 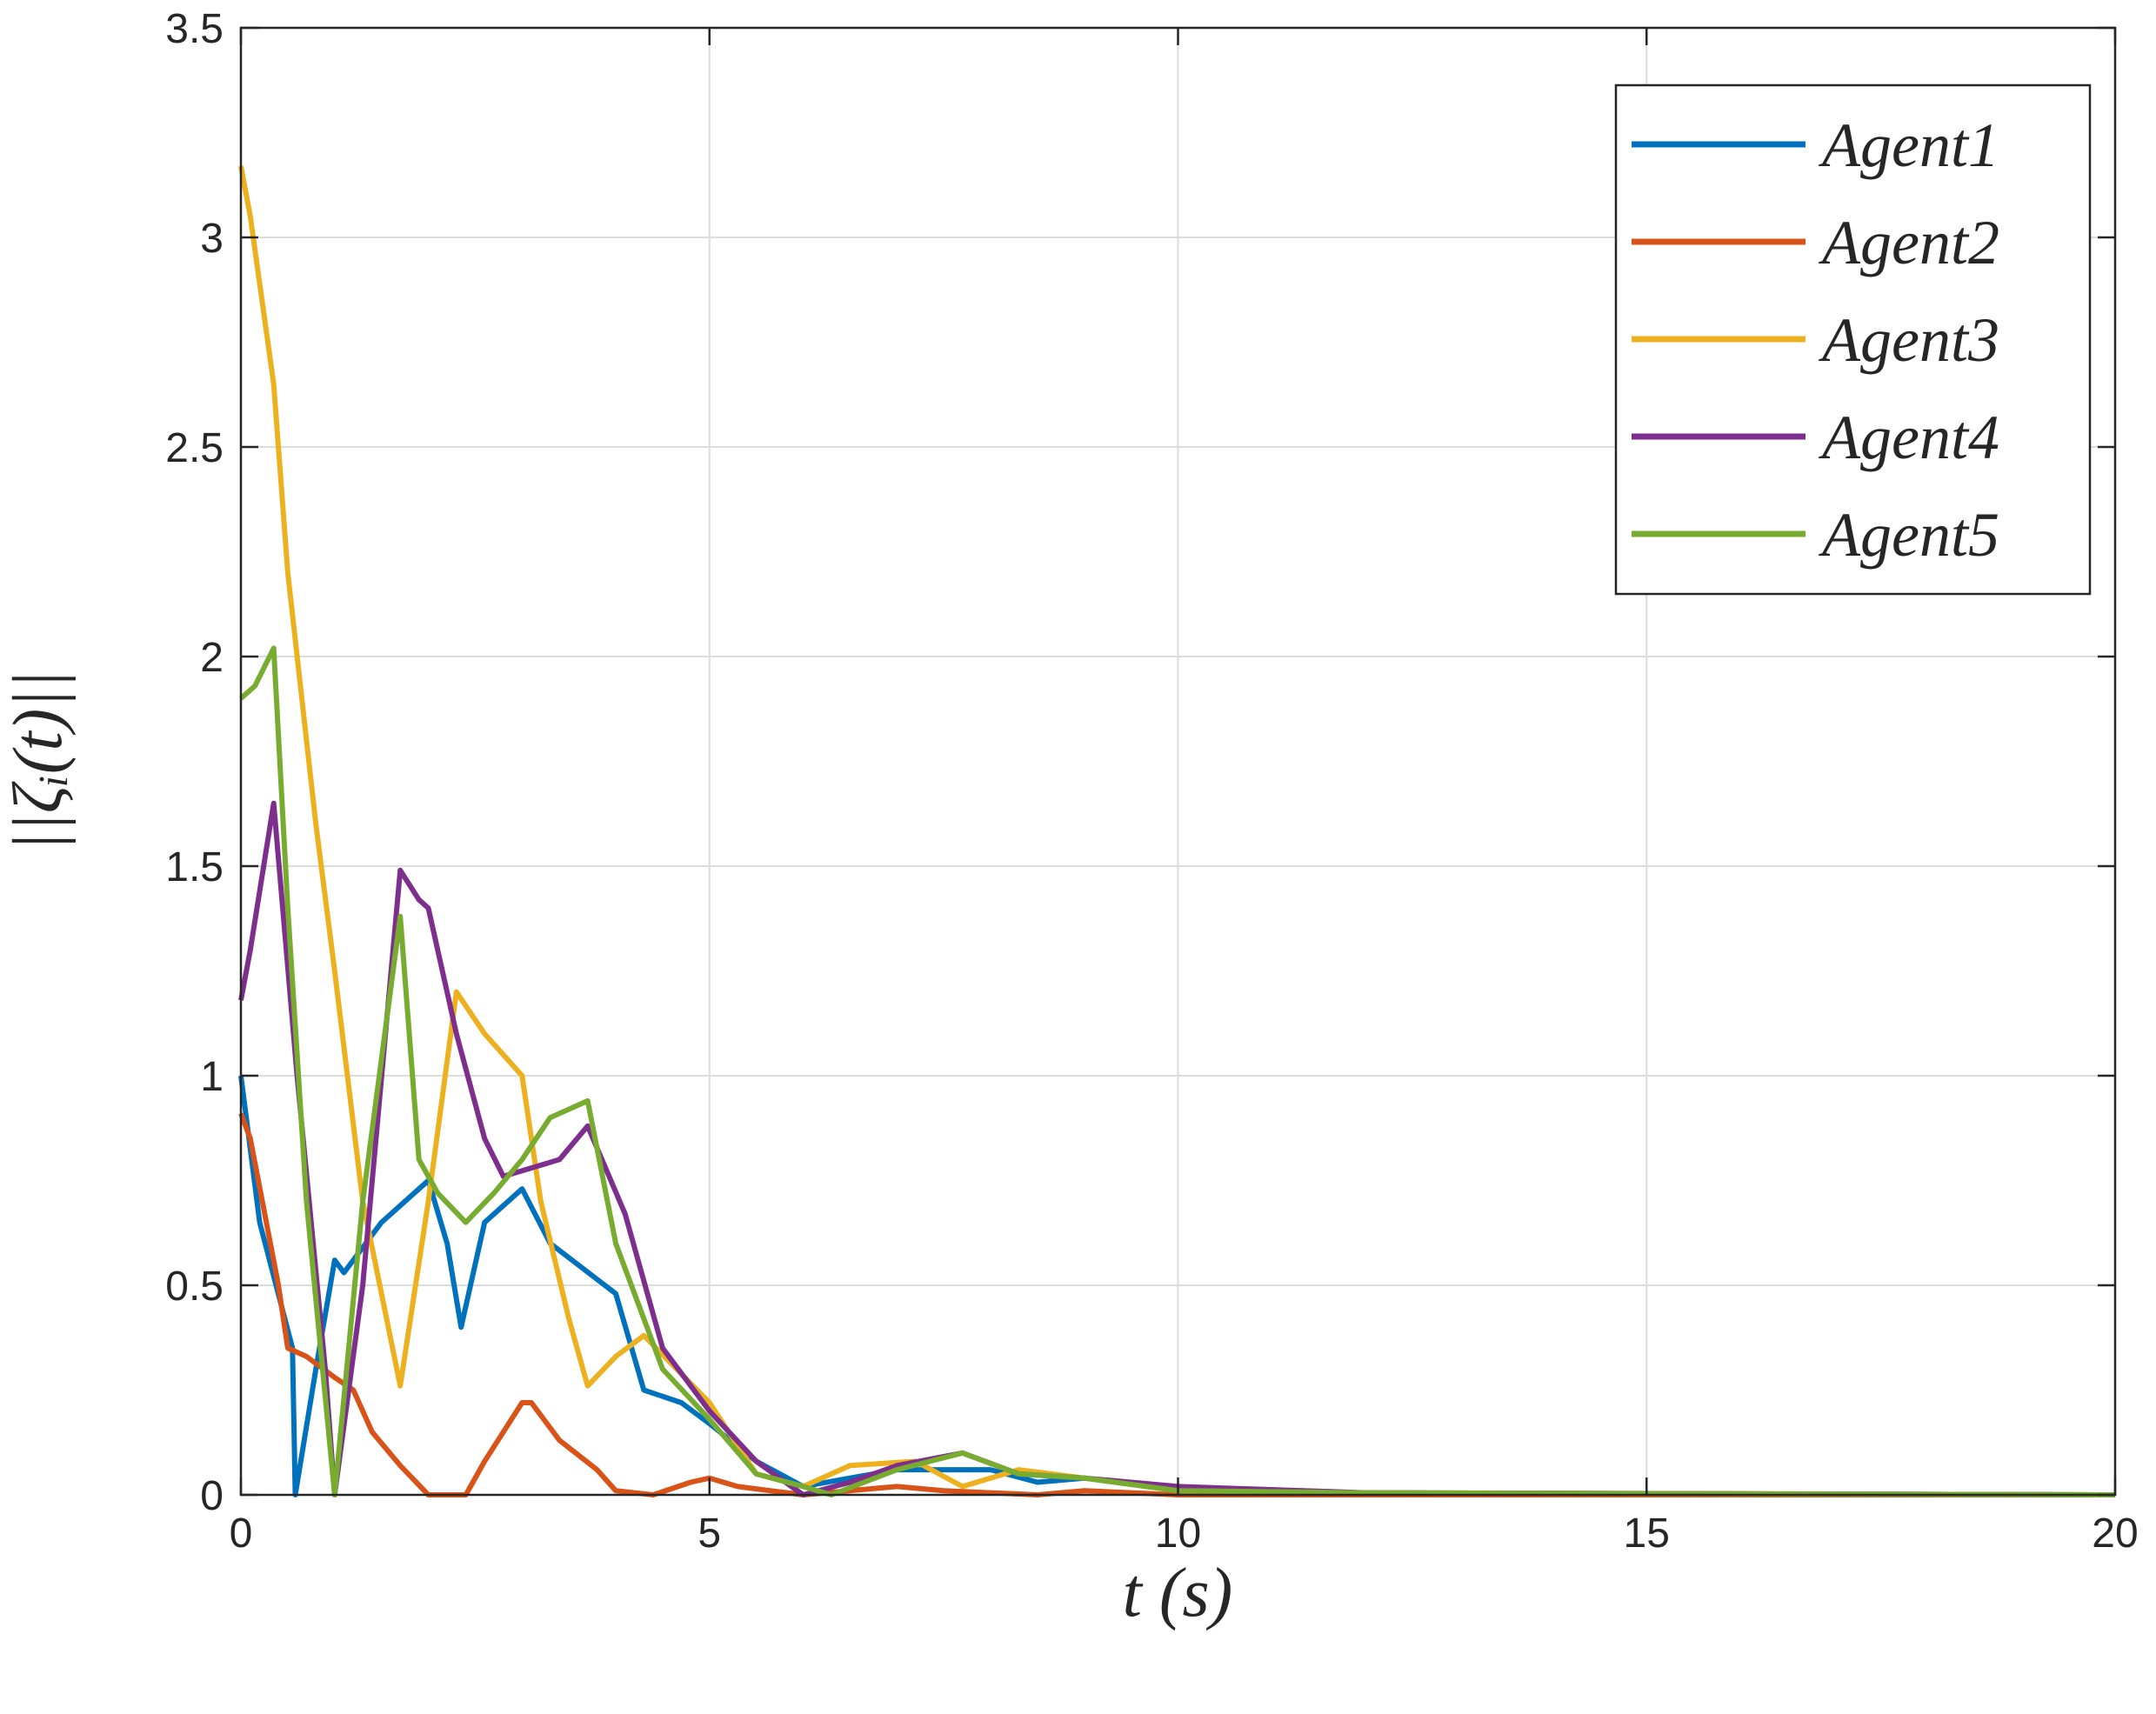 What do you see at coordinates (709, 1534) in the screenshot?
I see `x-tick-label: 5` at bounding box center [709, 1534].